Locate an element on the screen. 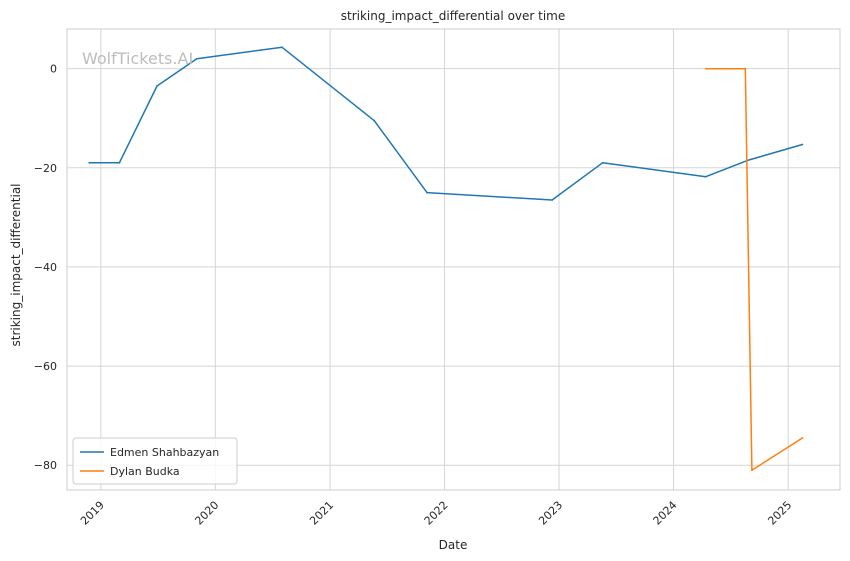  legend-label-dylan-budka: Dylan Budka is located at coordinates (145, 471).